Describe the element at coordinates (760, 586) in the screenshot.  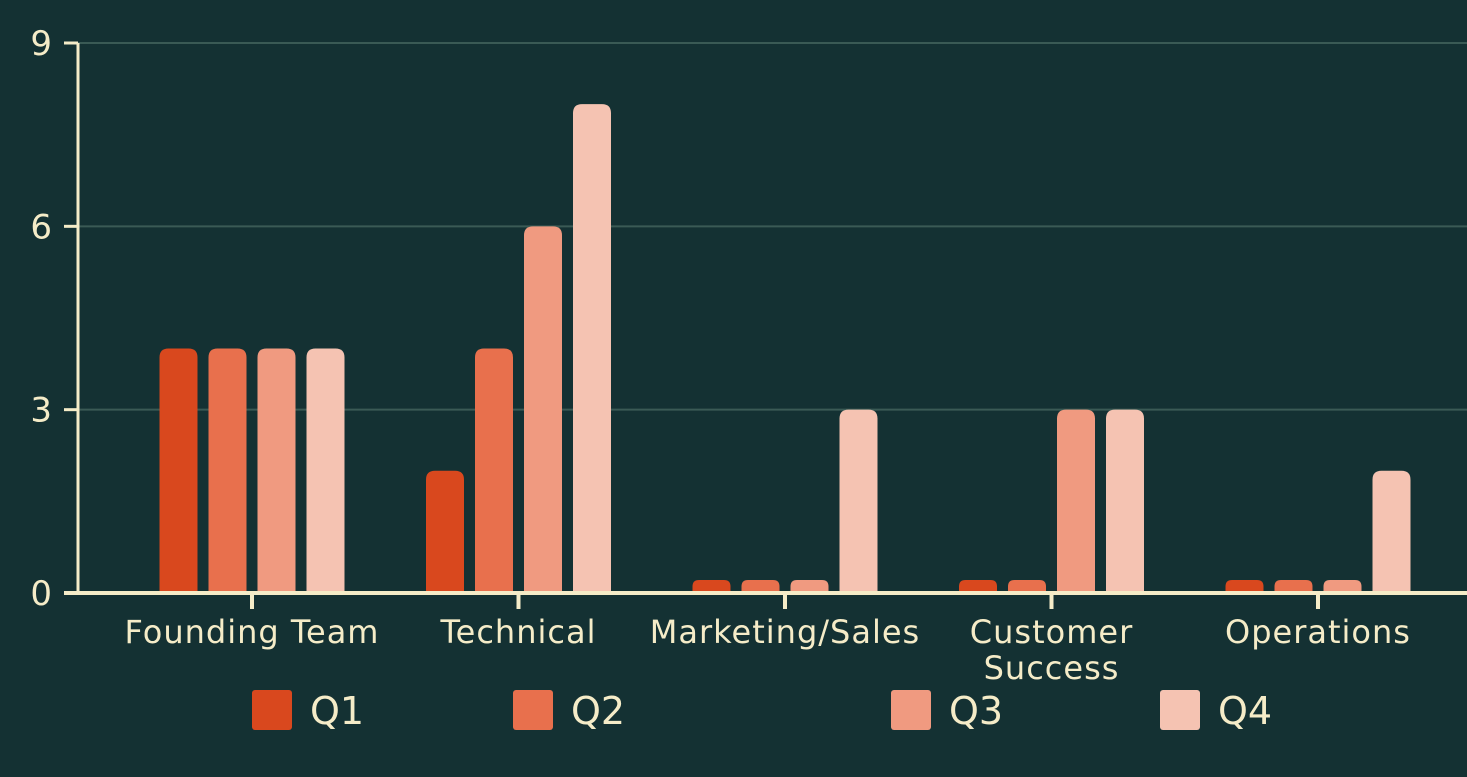
I see `bar-q2-marketing-sales` at that location.